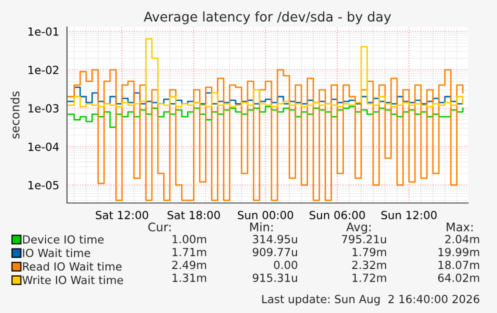  Describe the element at coordinates (462, 239) in the screenshot. I see `text: 2.04m` at that location.